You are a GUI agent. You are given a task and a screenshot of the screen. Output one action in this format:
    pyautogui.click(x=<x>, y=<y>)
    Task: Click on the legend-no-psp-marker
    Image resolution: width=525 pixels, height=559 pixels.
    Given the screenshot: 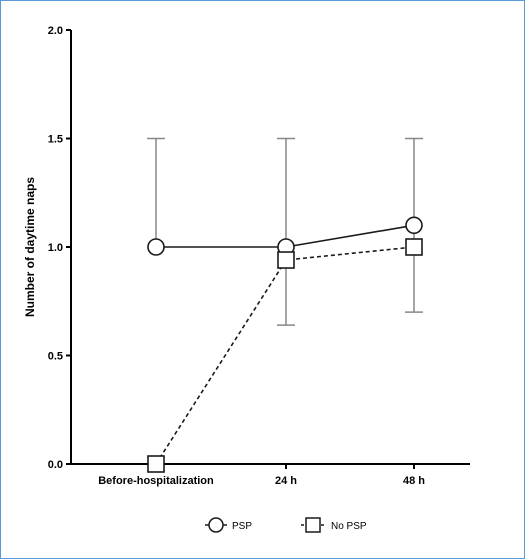 What is the action you would take?
    pyautogui.click(x=313, y=525)
    